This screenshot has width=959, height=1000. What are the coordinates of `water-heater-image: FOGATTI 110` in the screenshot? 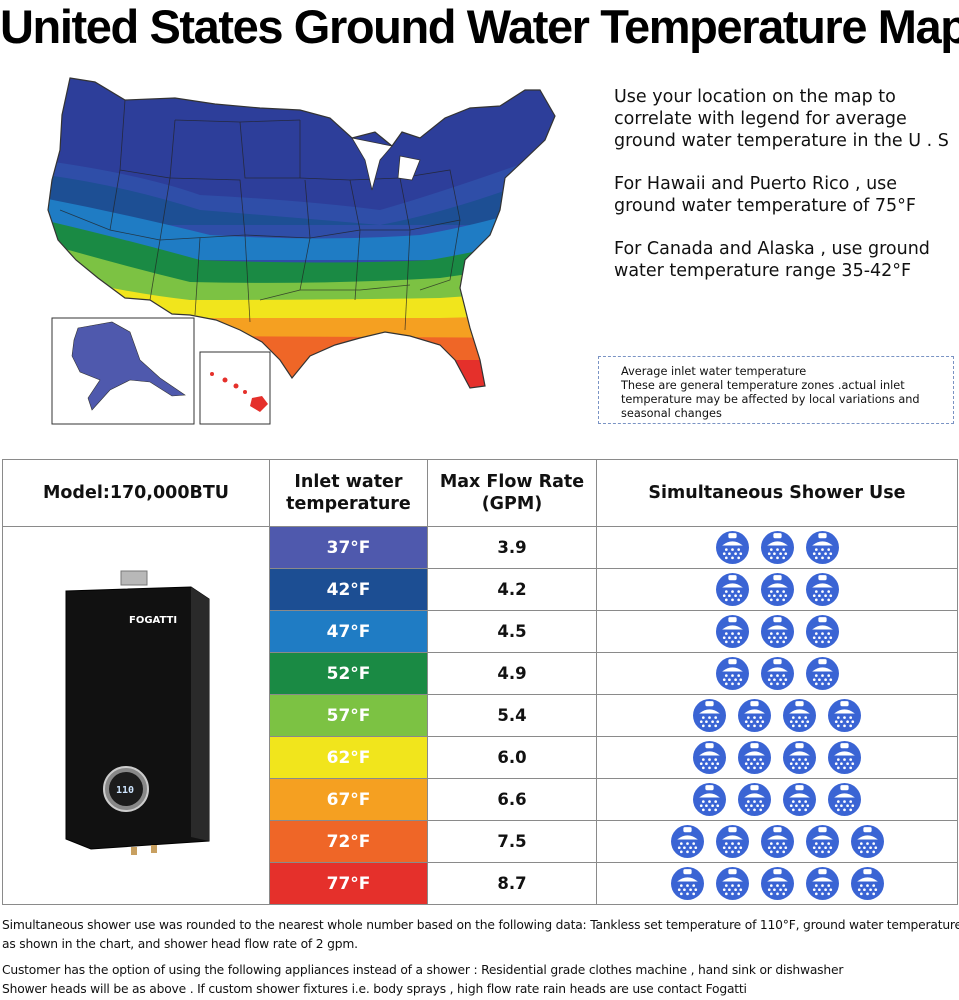 It's located at (137, 712).